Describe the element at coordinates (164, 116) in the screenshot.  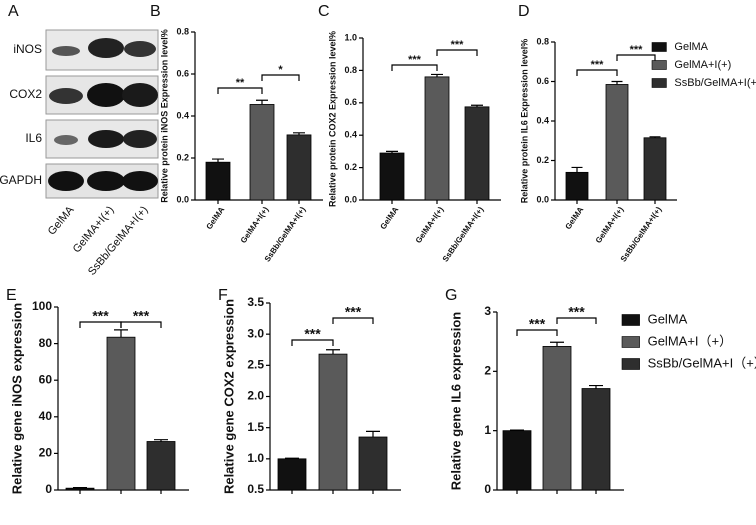
I see `y-axis-label: Relative protein iNOS Expression level%` at that location.